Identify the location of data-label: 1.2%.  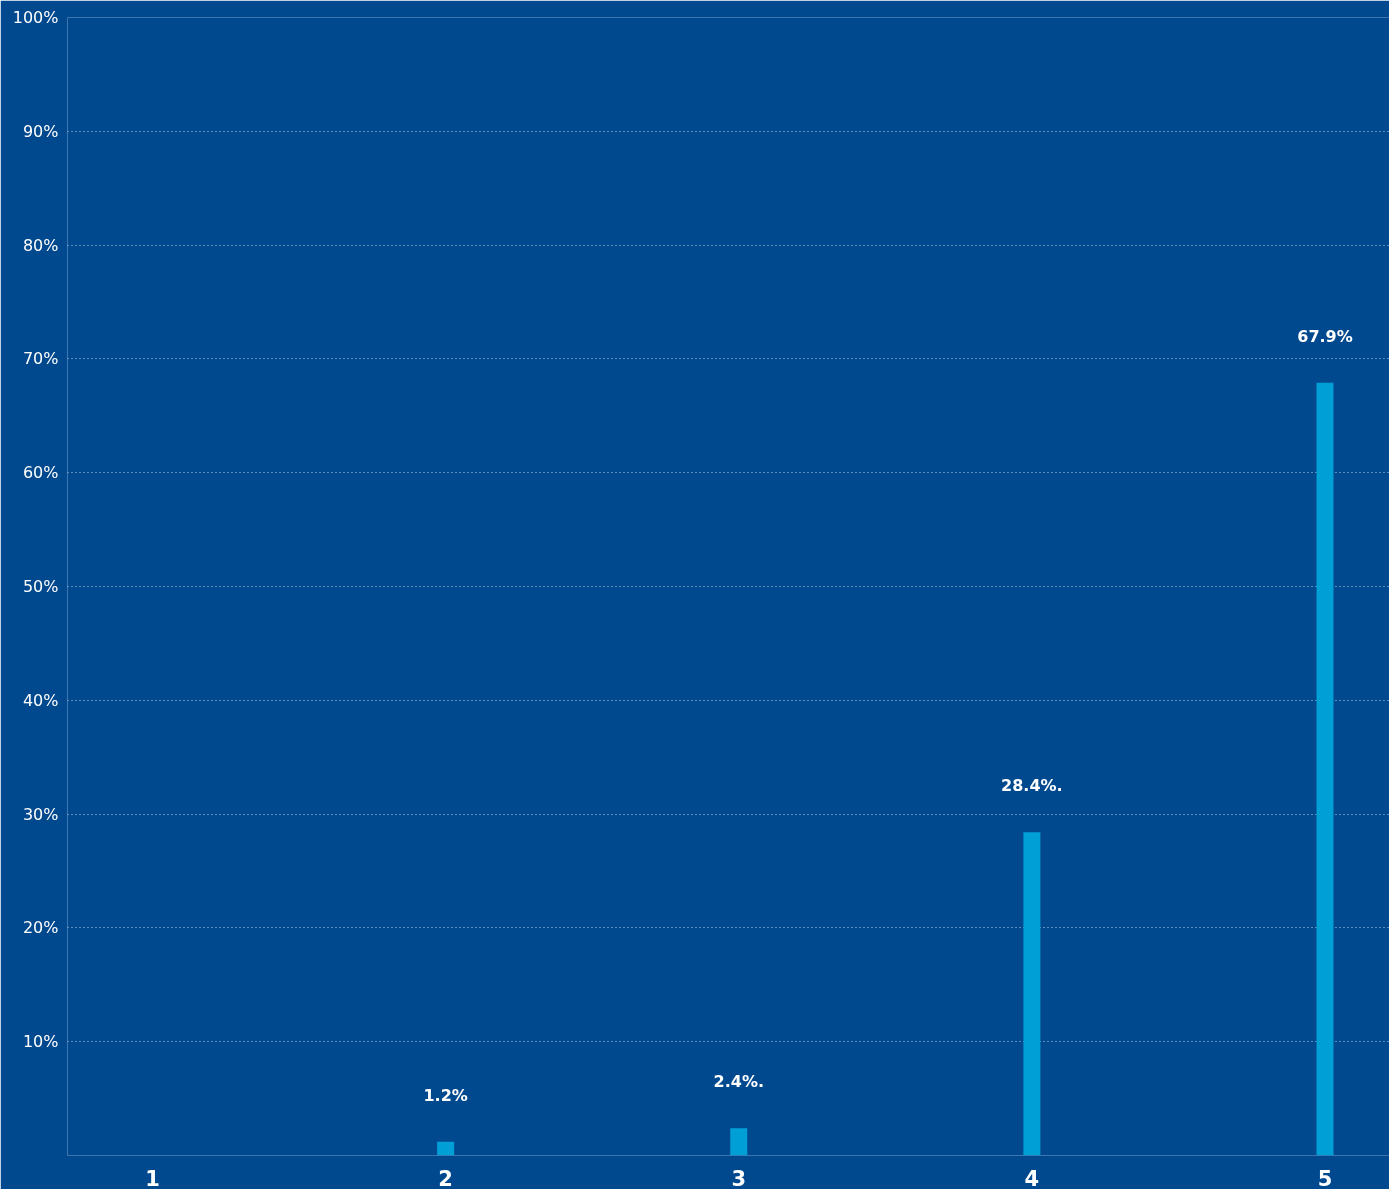
(445, 1095).